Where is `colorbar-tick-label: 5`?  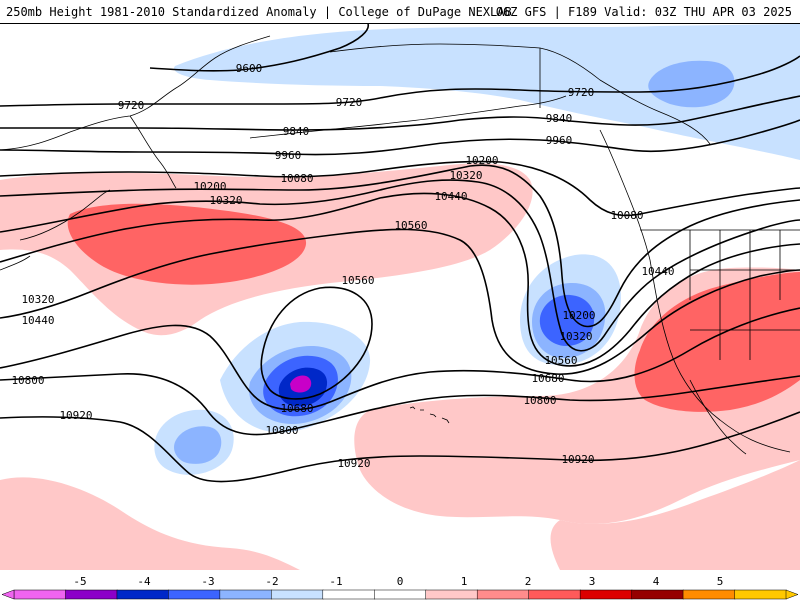 colorbar-tick-label: 5 is located at coordinates (720, 581).